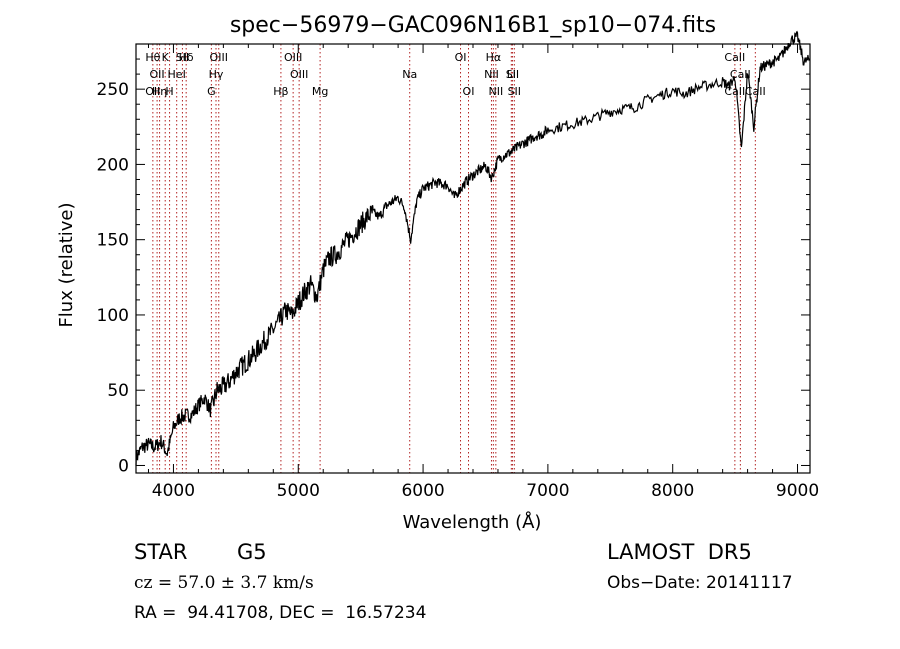  Describe the element at coordinates (280, 91) in the screenshot. I see `line-label: Hβ` at that location.